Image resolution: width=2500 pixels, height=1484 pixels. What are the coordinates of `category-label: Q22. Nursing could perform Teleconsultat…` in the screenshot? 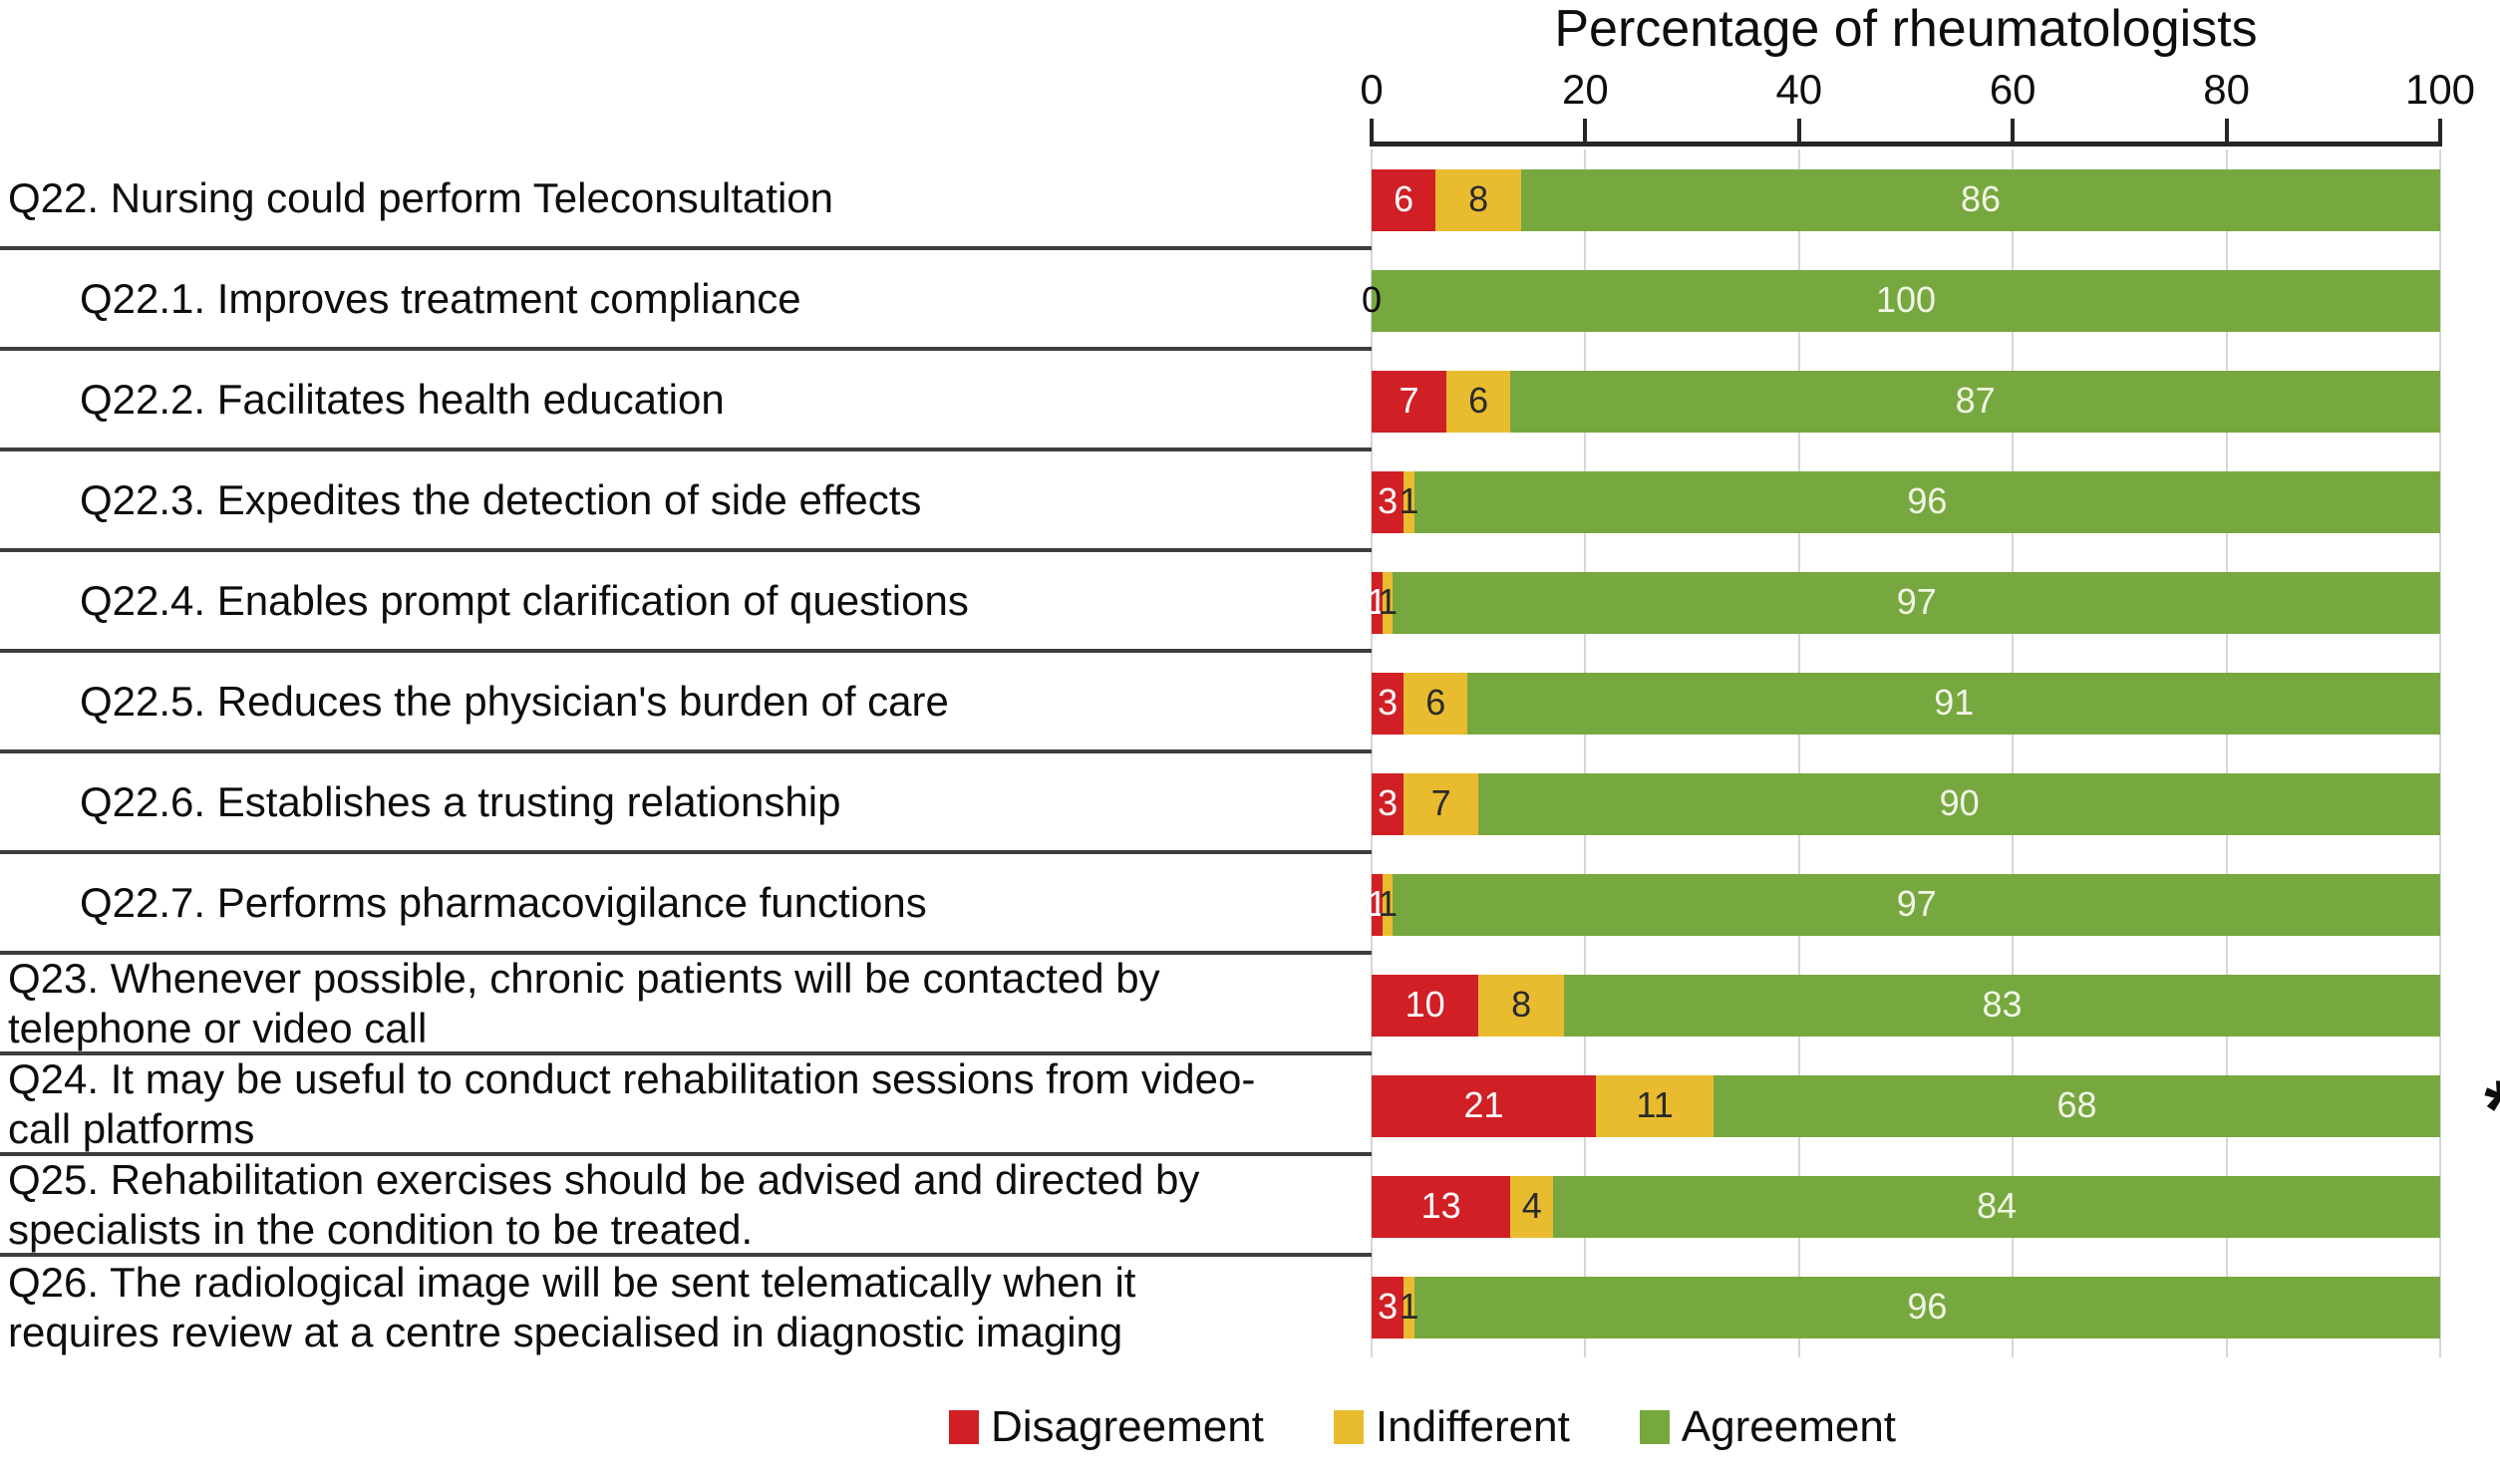 It's located at (421, 197).